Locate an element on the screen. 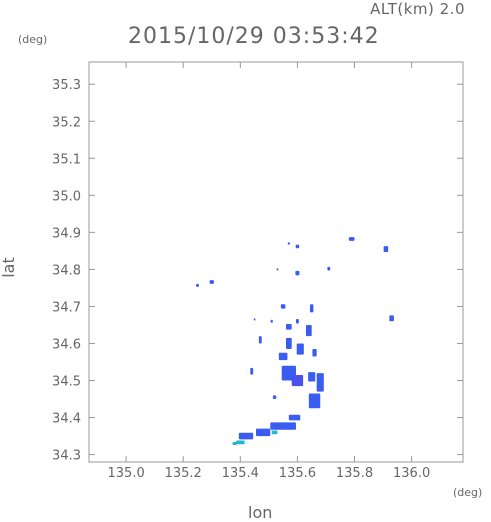 The height and width of the screenshot is (522, 491). x-tick-label: 135.6 is located at coordinates (297, 473).